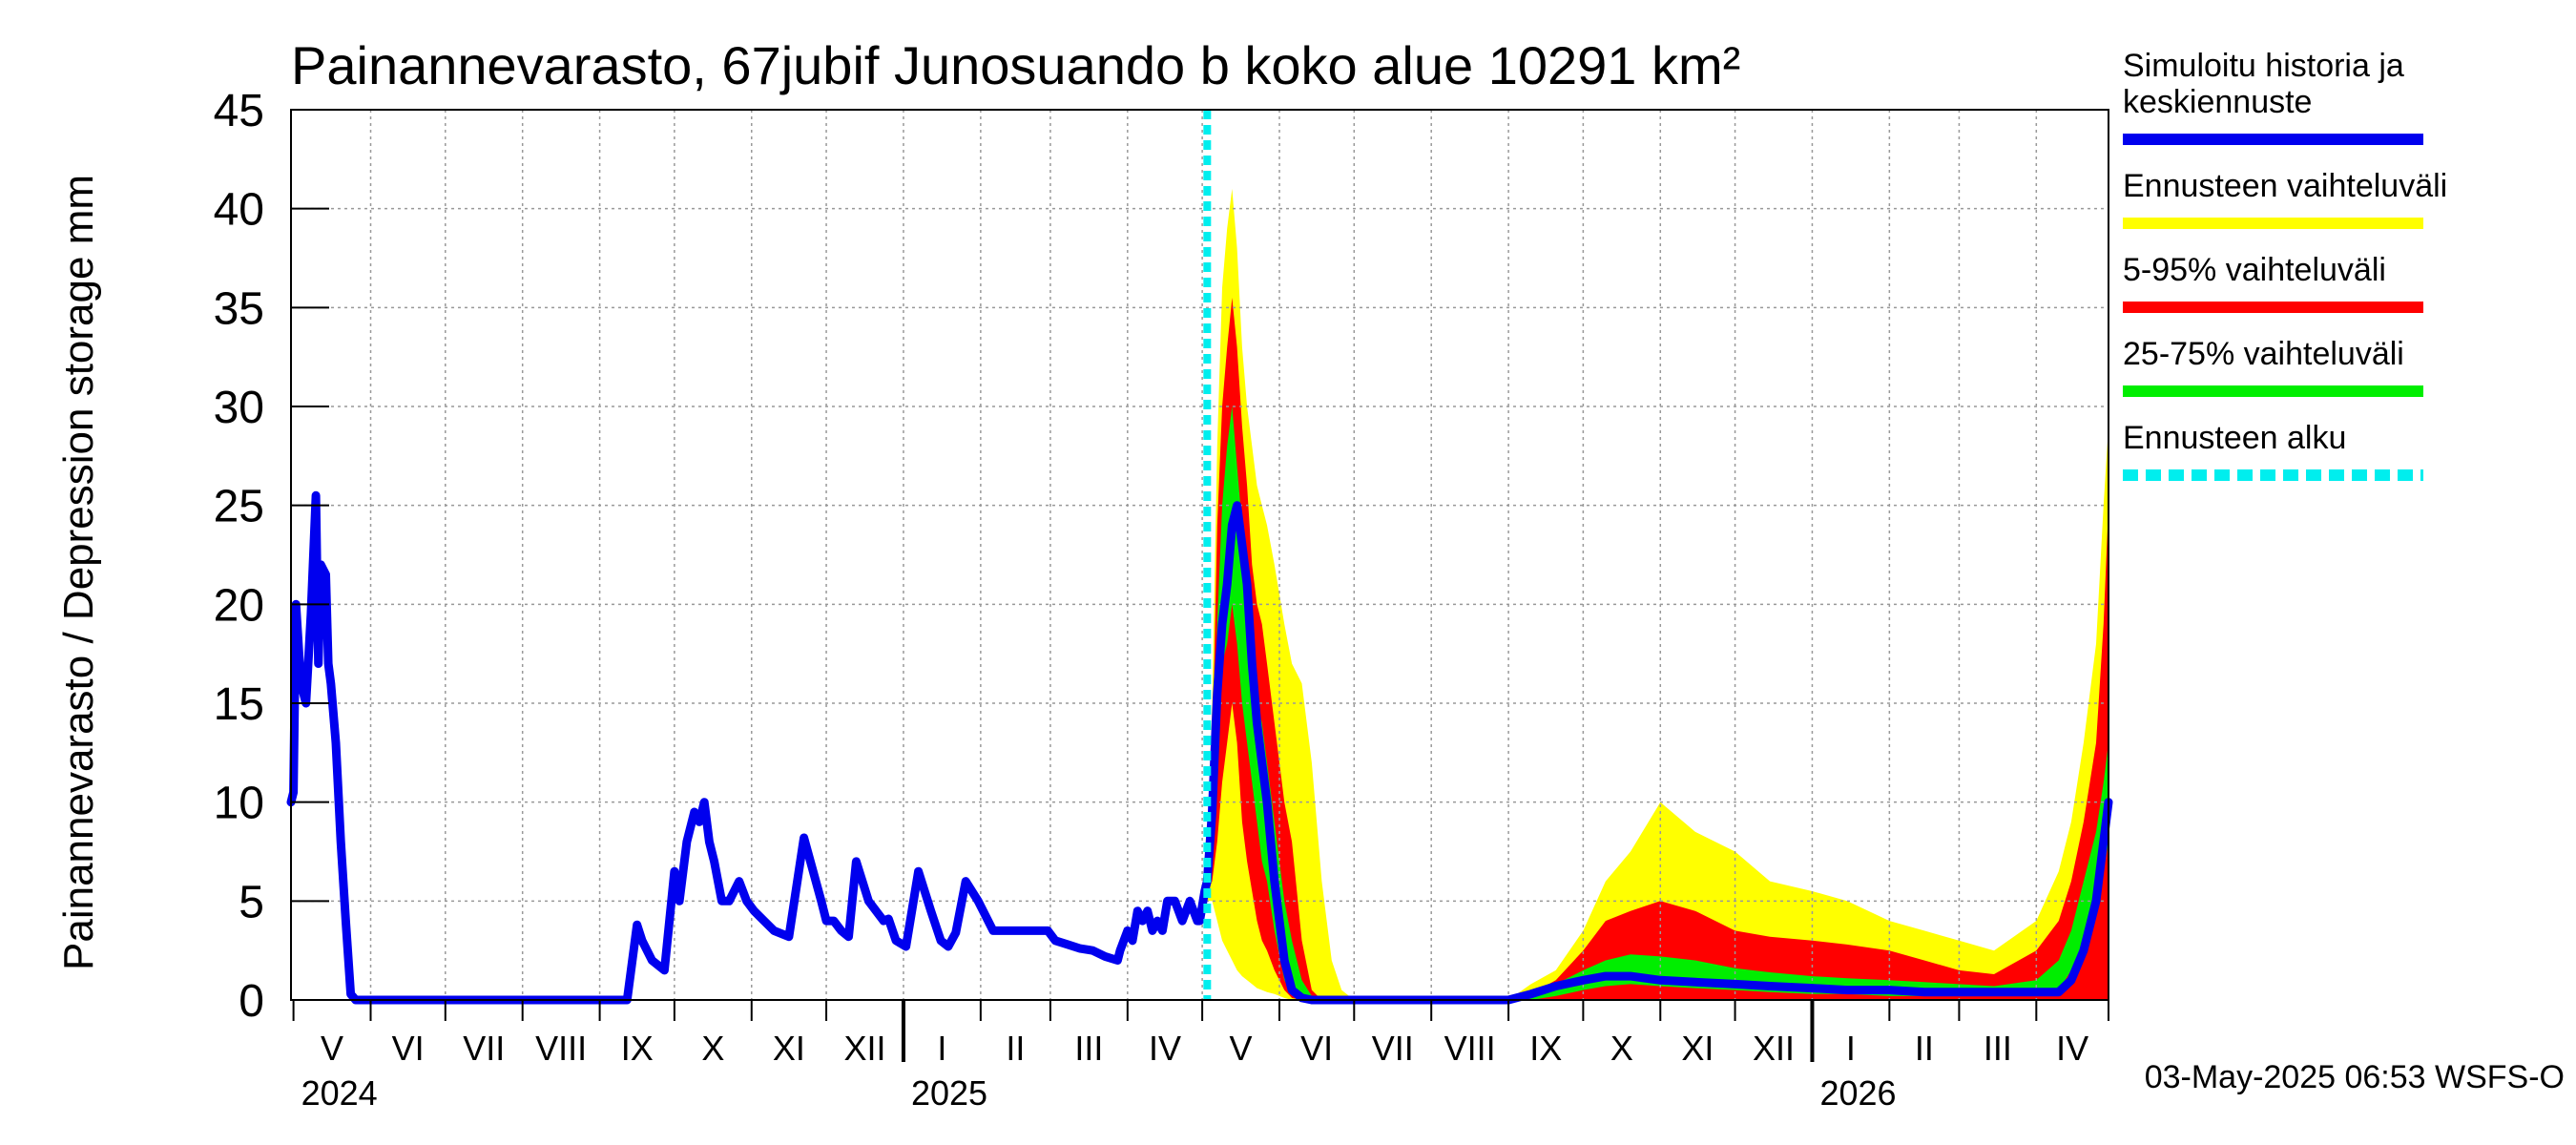 The width and height of the screenshot is (2576, 1145). What do you see at coordinates (239, 704) in the screenshot?
I see `y-tick-label: 15` at bounding box center [239, 704].